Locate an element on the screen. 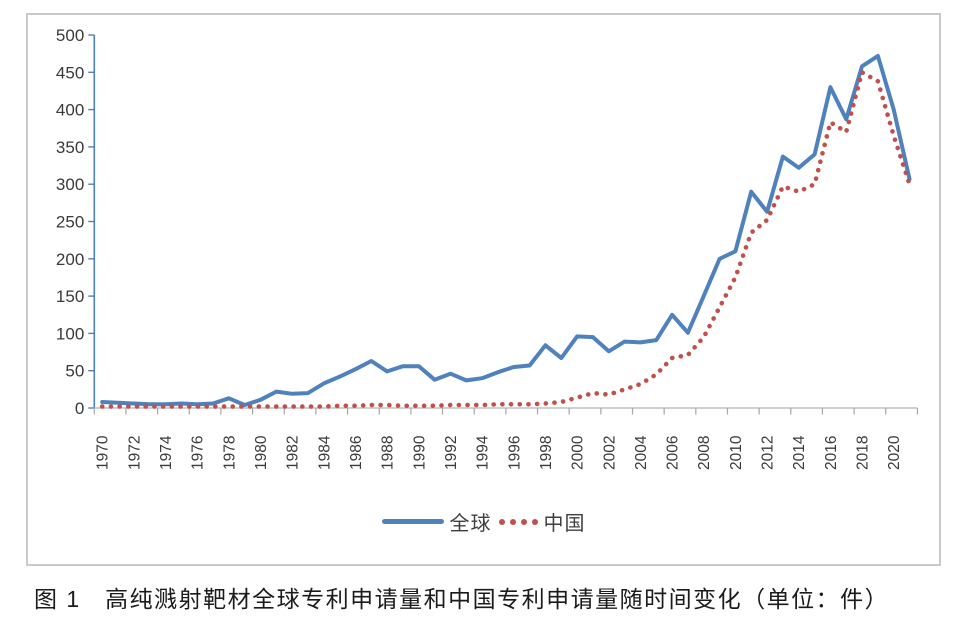 The width and height of the screenshot is (955, 621). svg-text: 200 is located at coordinates (70, 259).